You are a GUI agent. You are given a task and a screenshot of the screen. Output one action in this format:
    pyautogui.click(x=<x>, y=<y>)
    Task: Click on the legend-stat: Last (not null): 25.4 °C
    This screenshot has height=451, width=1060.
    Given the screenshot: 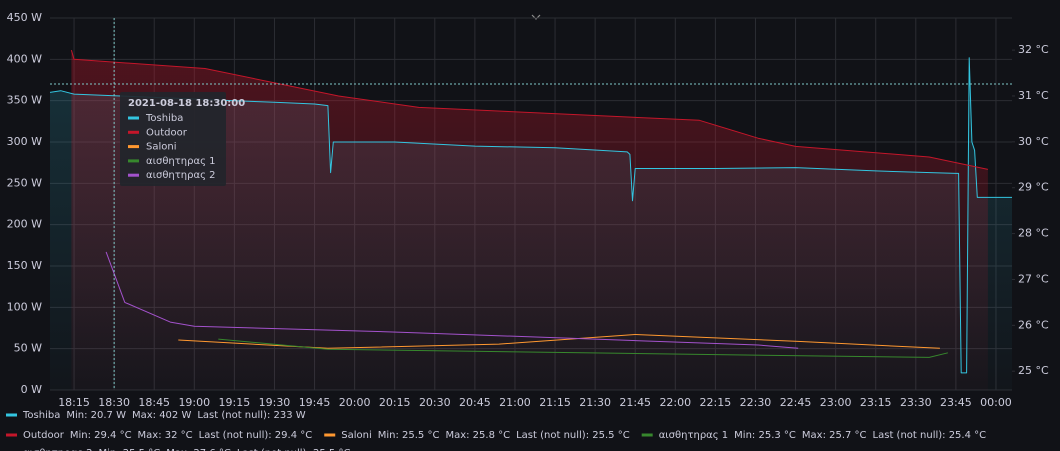 What is the action you would take?
    pyautogui.click(x=930, y=435)
    